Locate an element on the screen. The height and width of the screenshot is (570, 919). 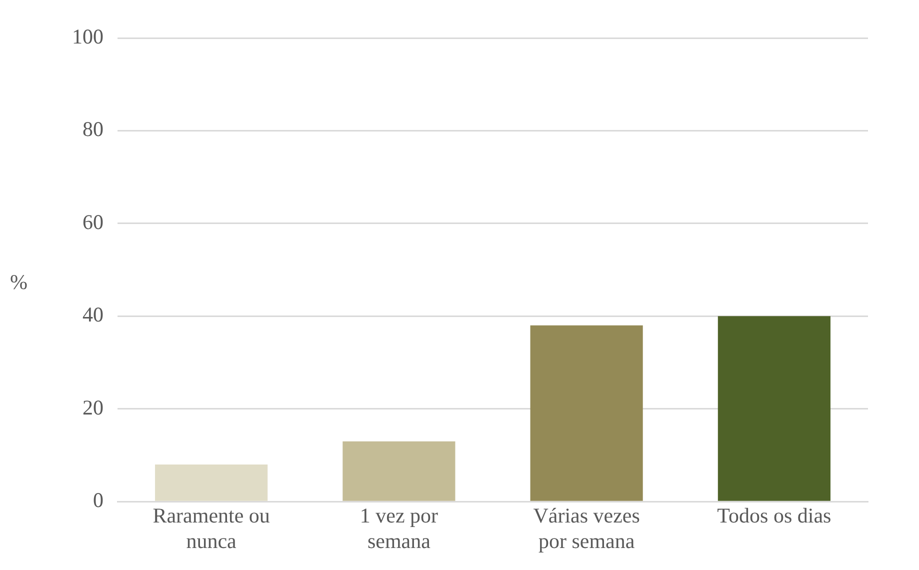
x-tick-label: Raramente ou nunca is located at coordinates (211, 528).